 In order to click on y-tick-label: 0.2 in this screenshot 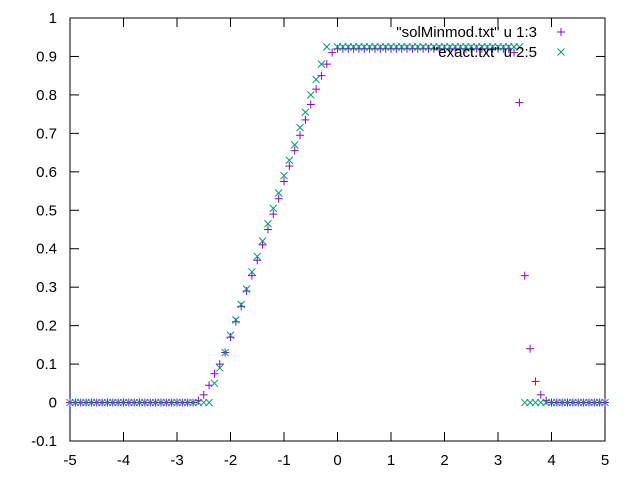, I will do `click(46, 326)`.